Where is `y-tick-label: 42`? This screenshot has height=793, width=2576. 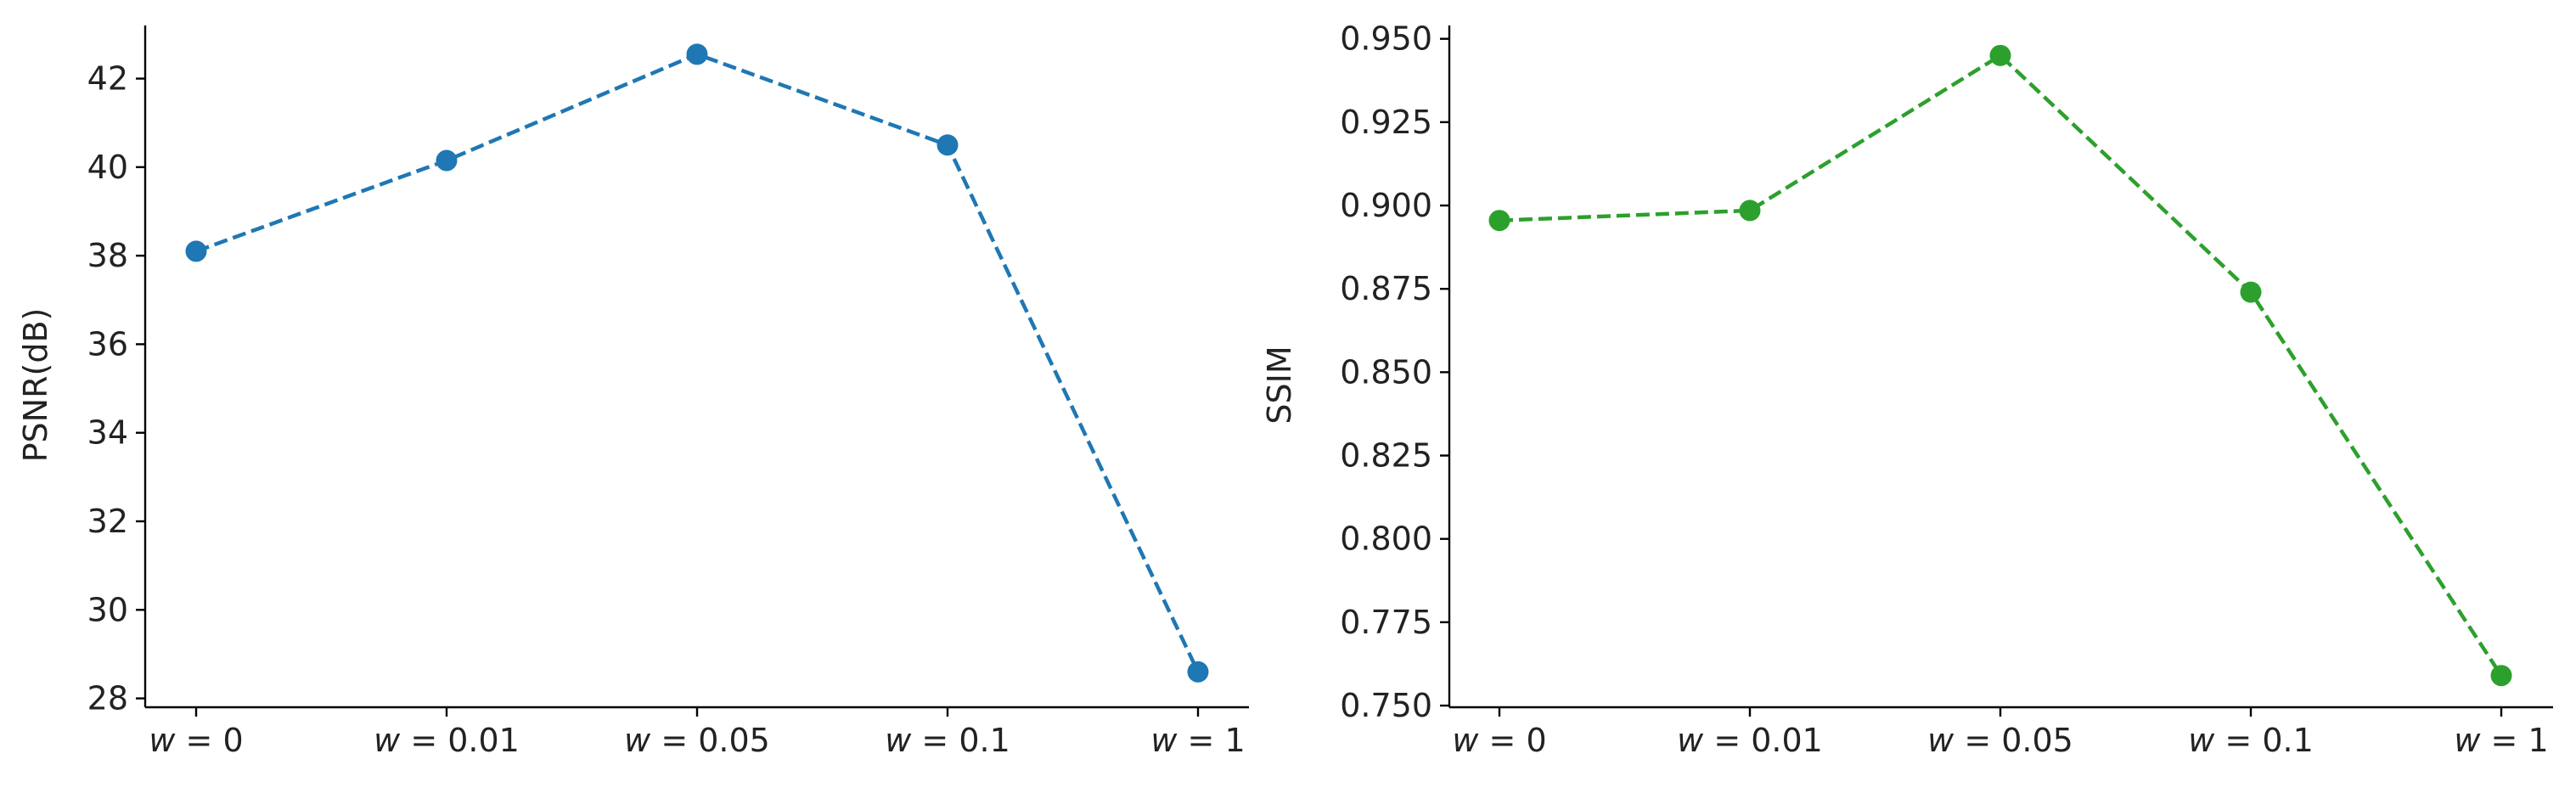 y-tick-label: 42 is located at coordinates (107, 79).